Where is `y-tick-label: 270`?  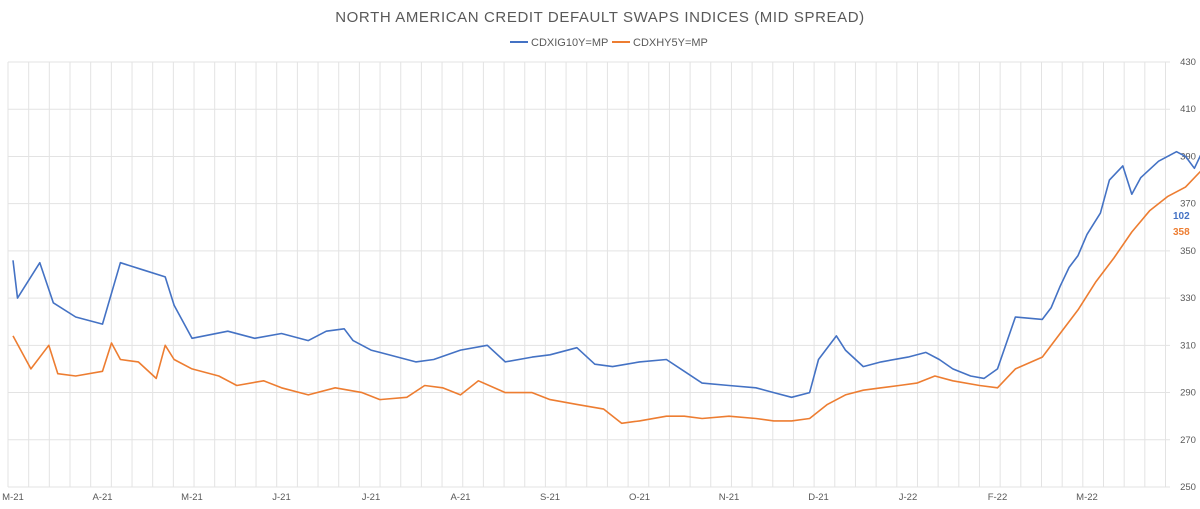
y-tick-label: 270 is located at coordinates (1188, 440).